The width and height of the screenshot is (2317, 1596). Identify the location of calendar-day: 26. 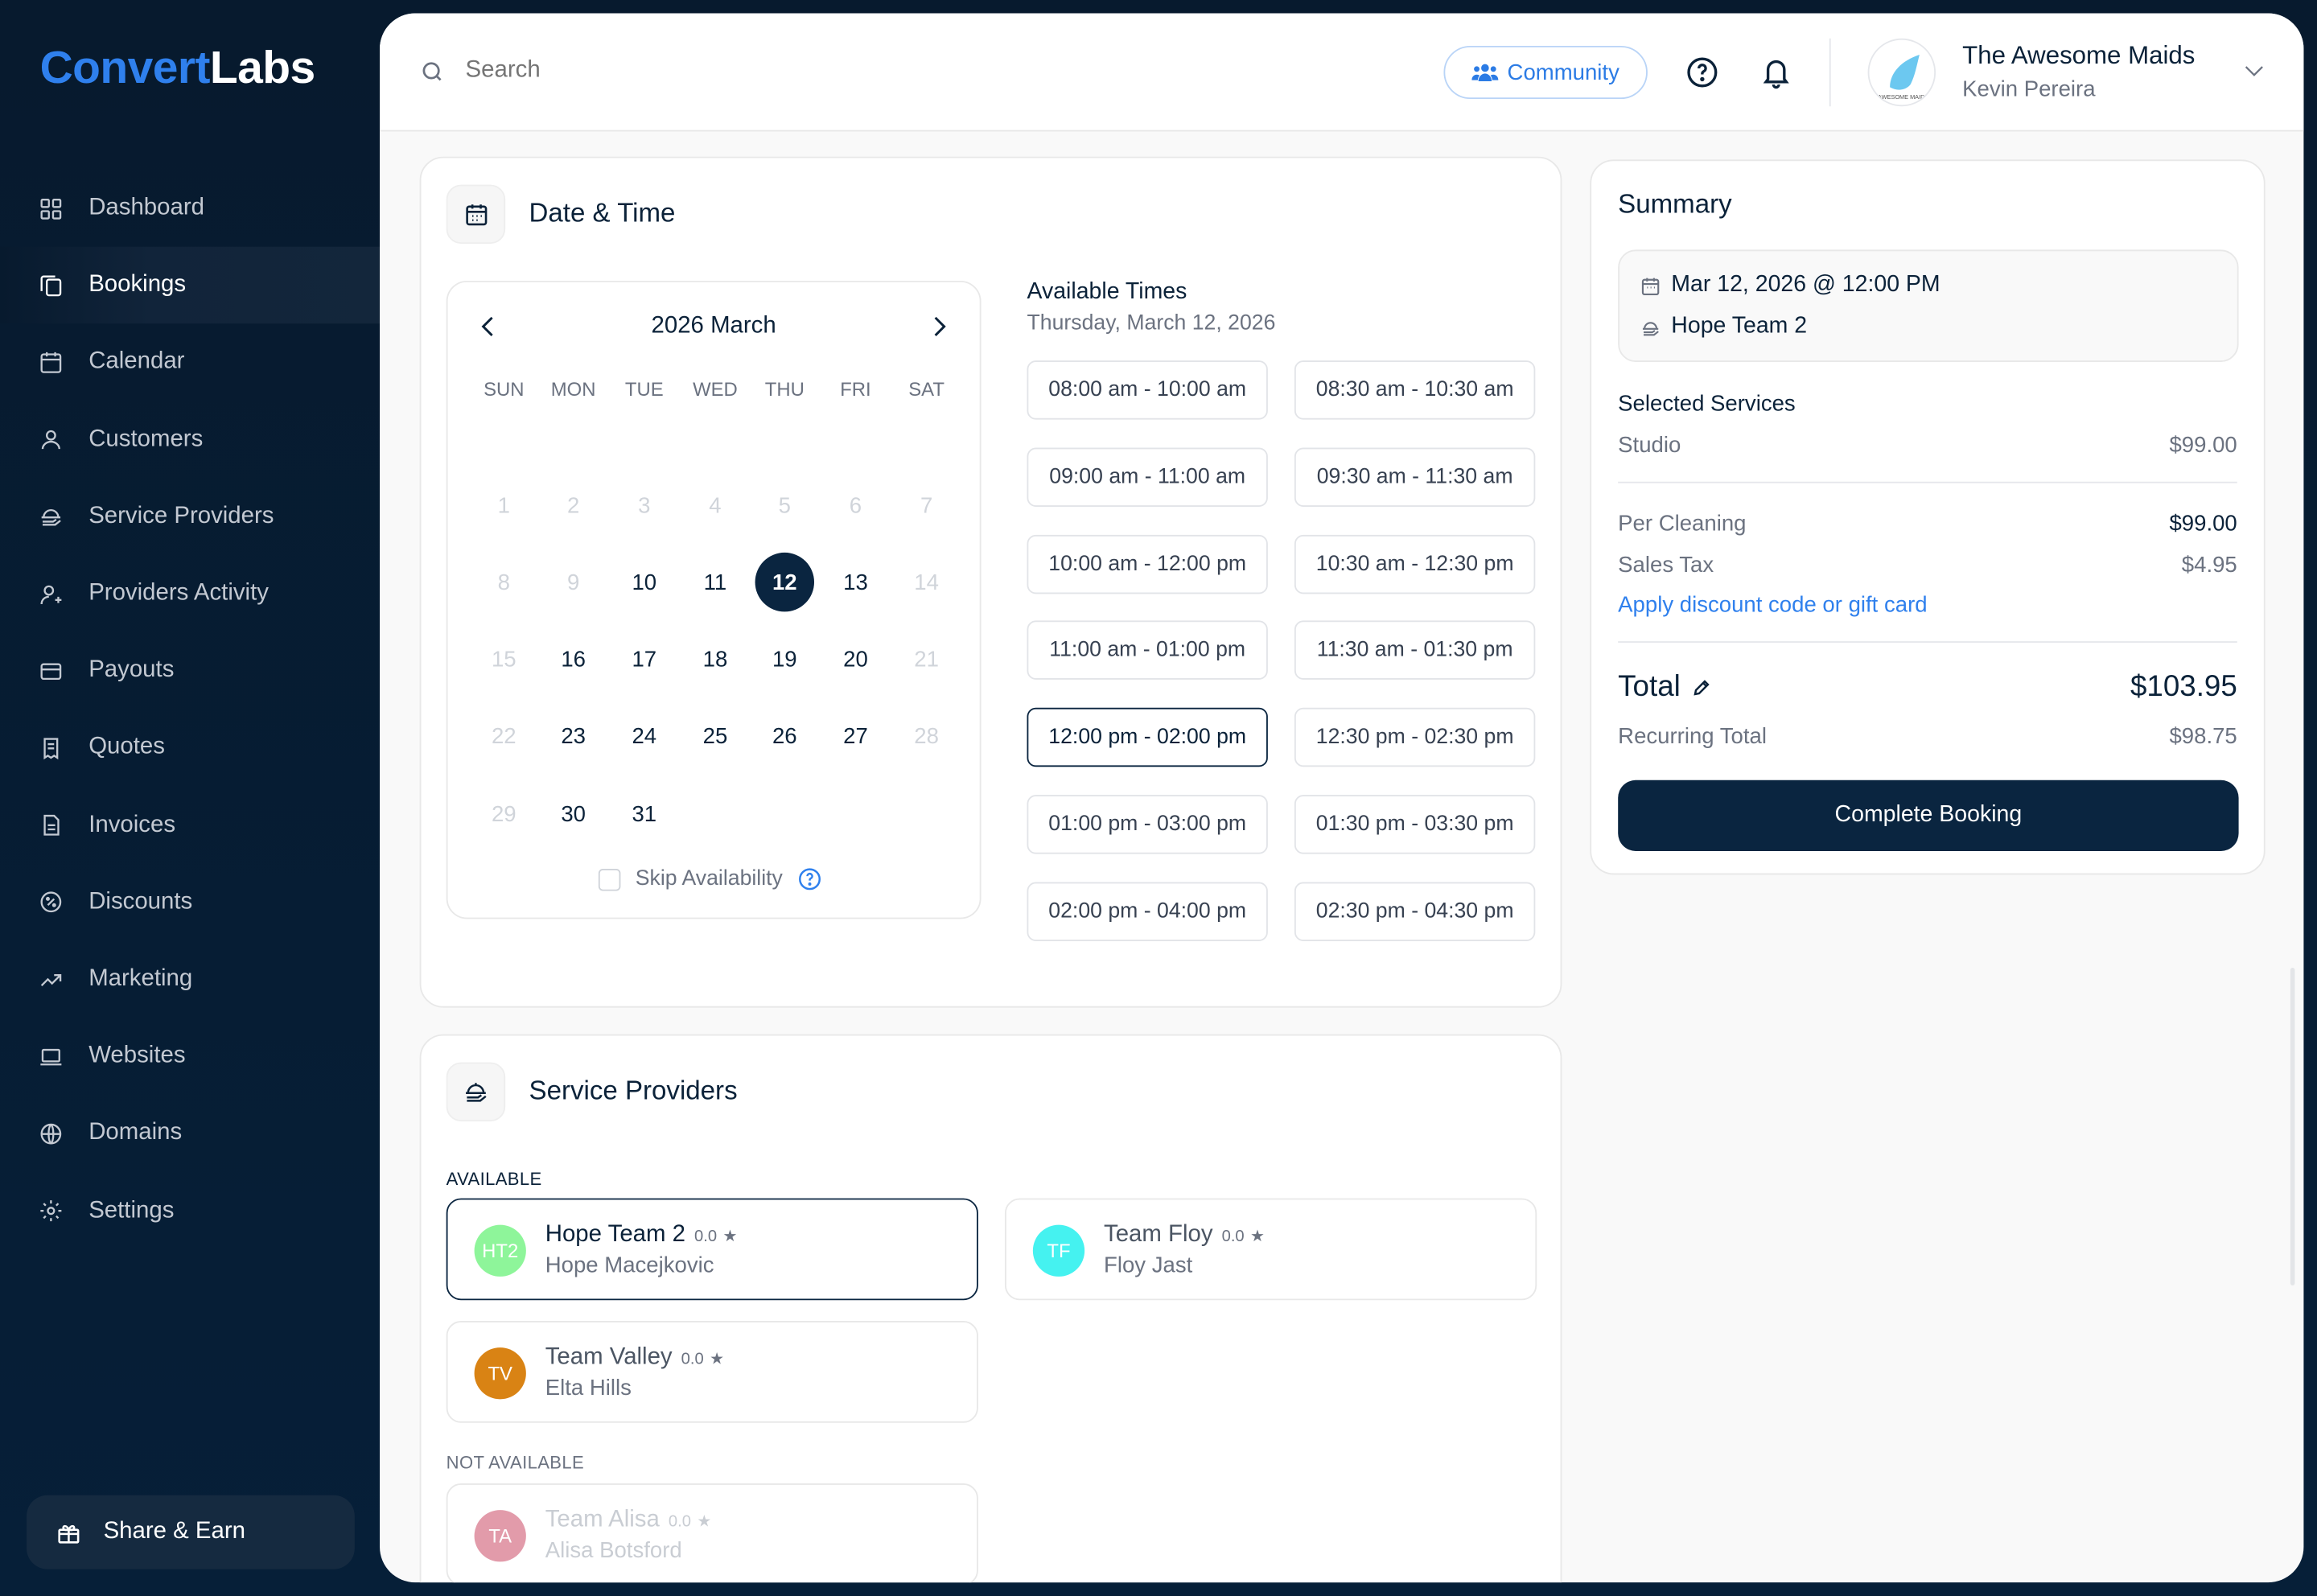
(784, 736).